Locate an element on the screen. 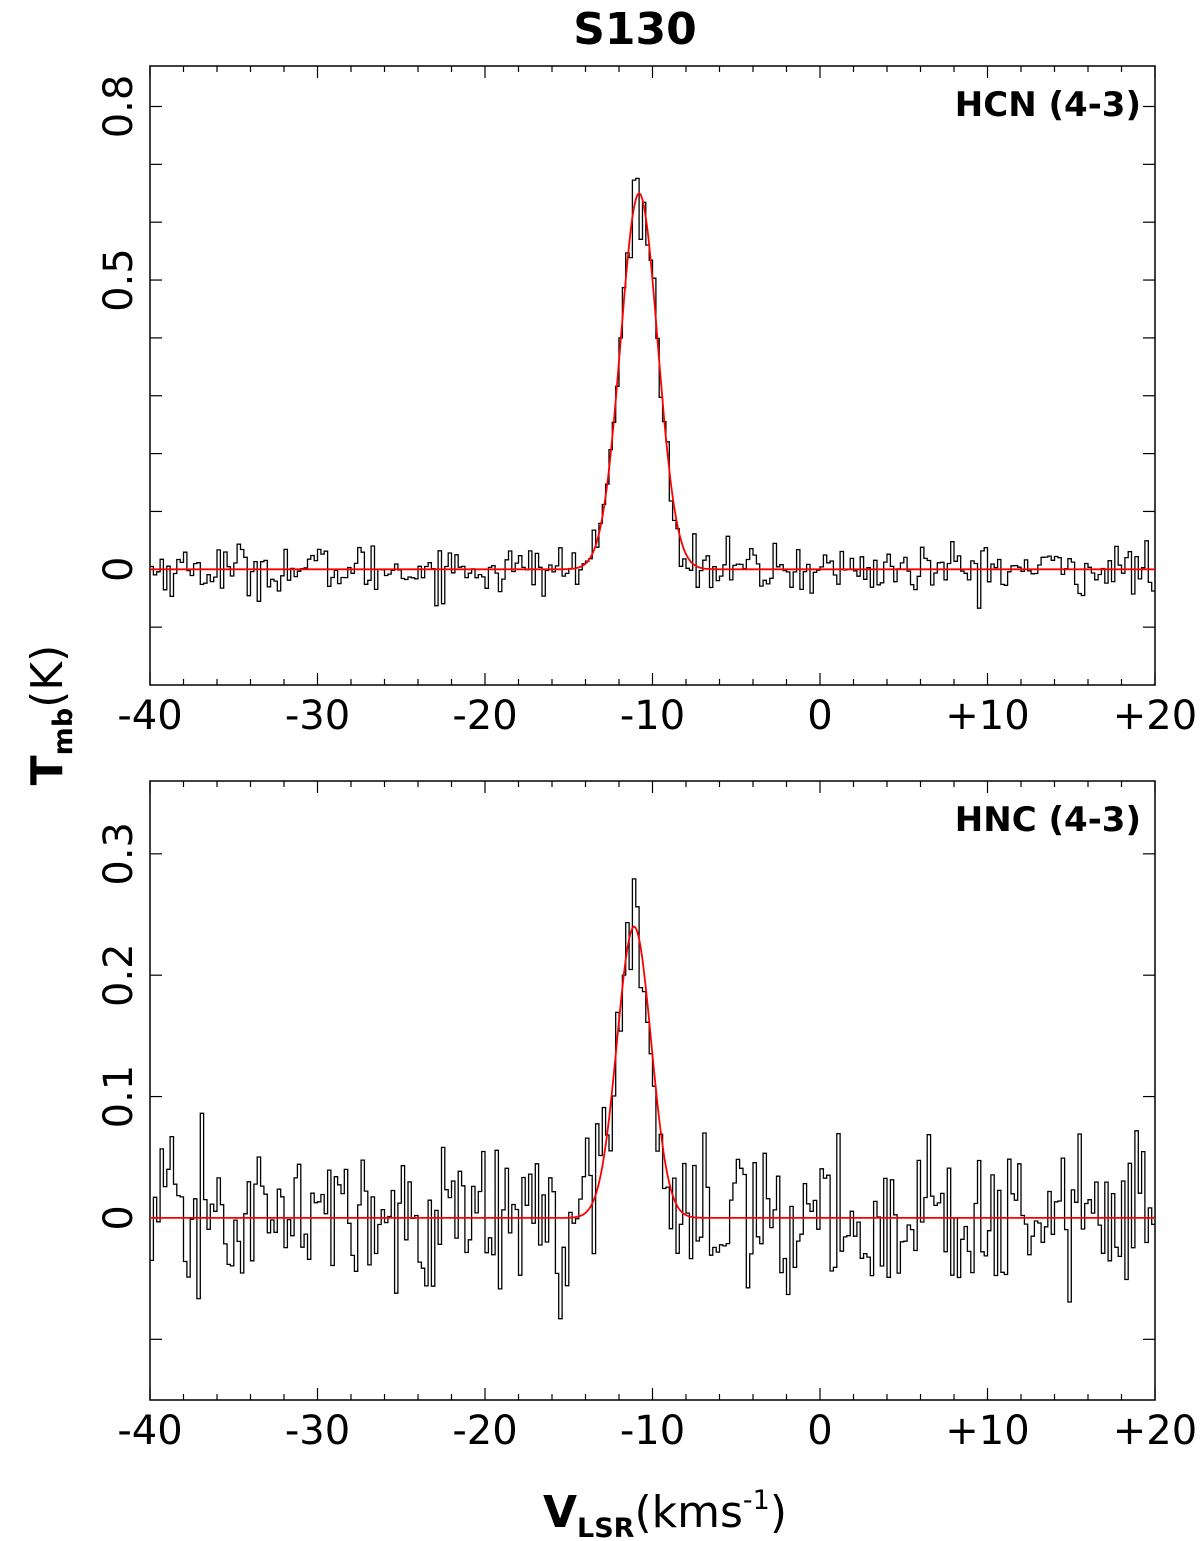 The width and height of the screenshot is (1200, 1541). y-tick-label: 0.2 is located at coordinates (119, 975).